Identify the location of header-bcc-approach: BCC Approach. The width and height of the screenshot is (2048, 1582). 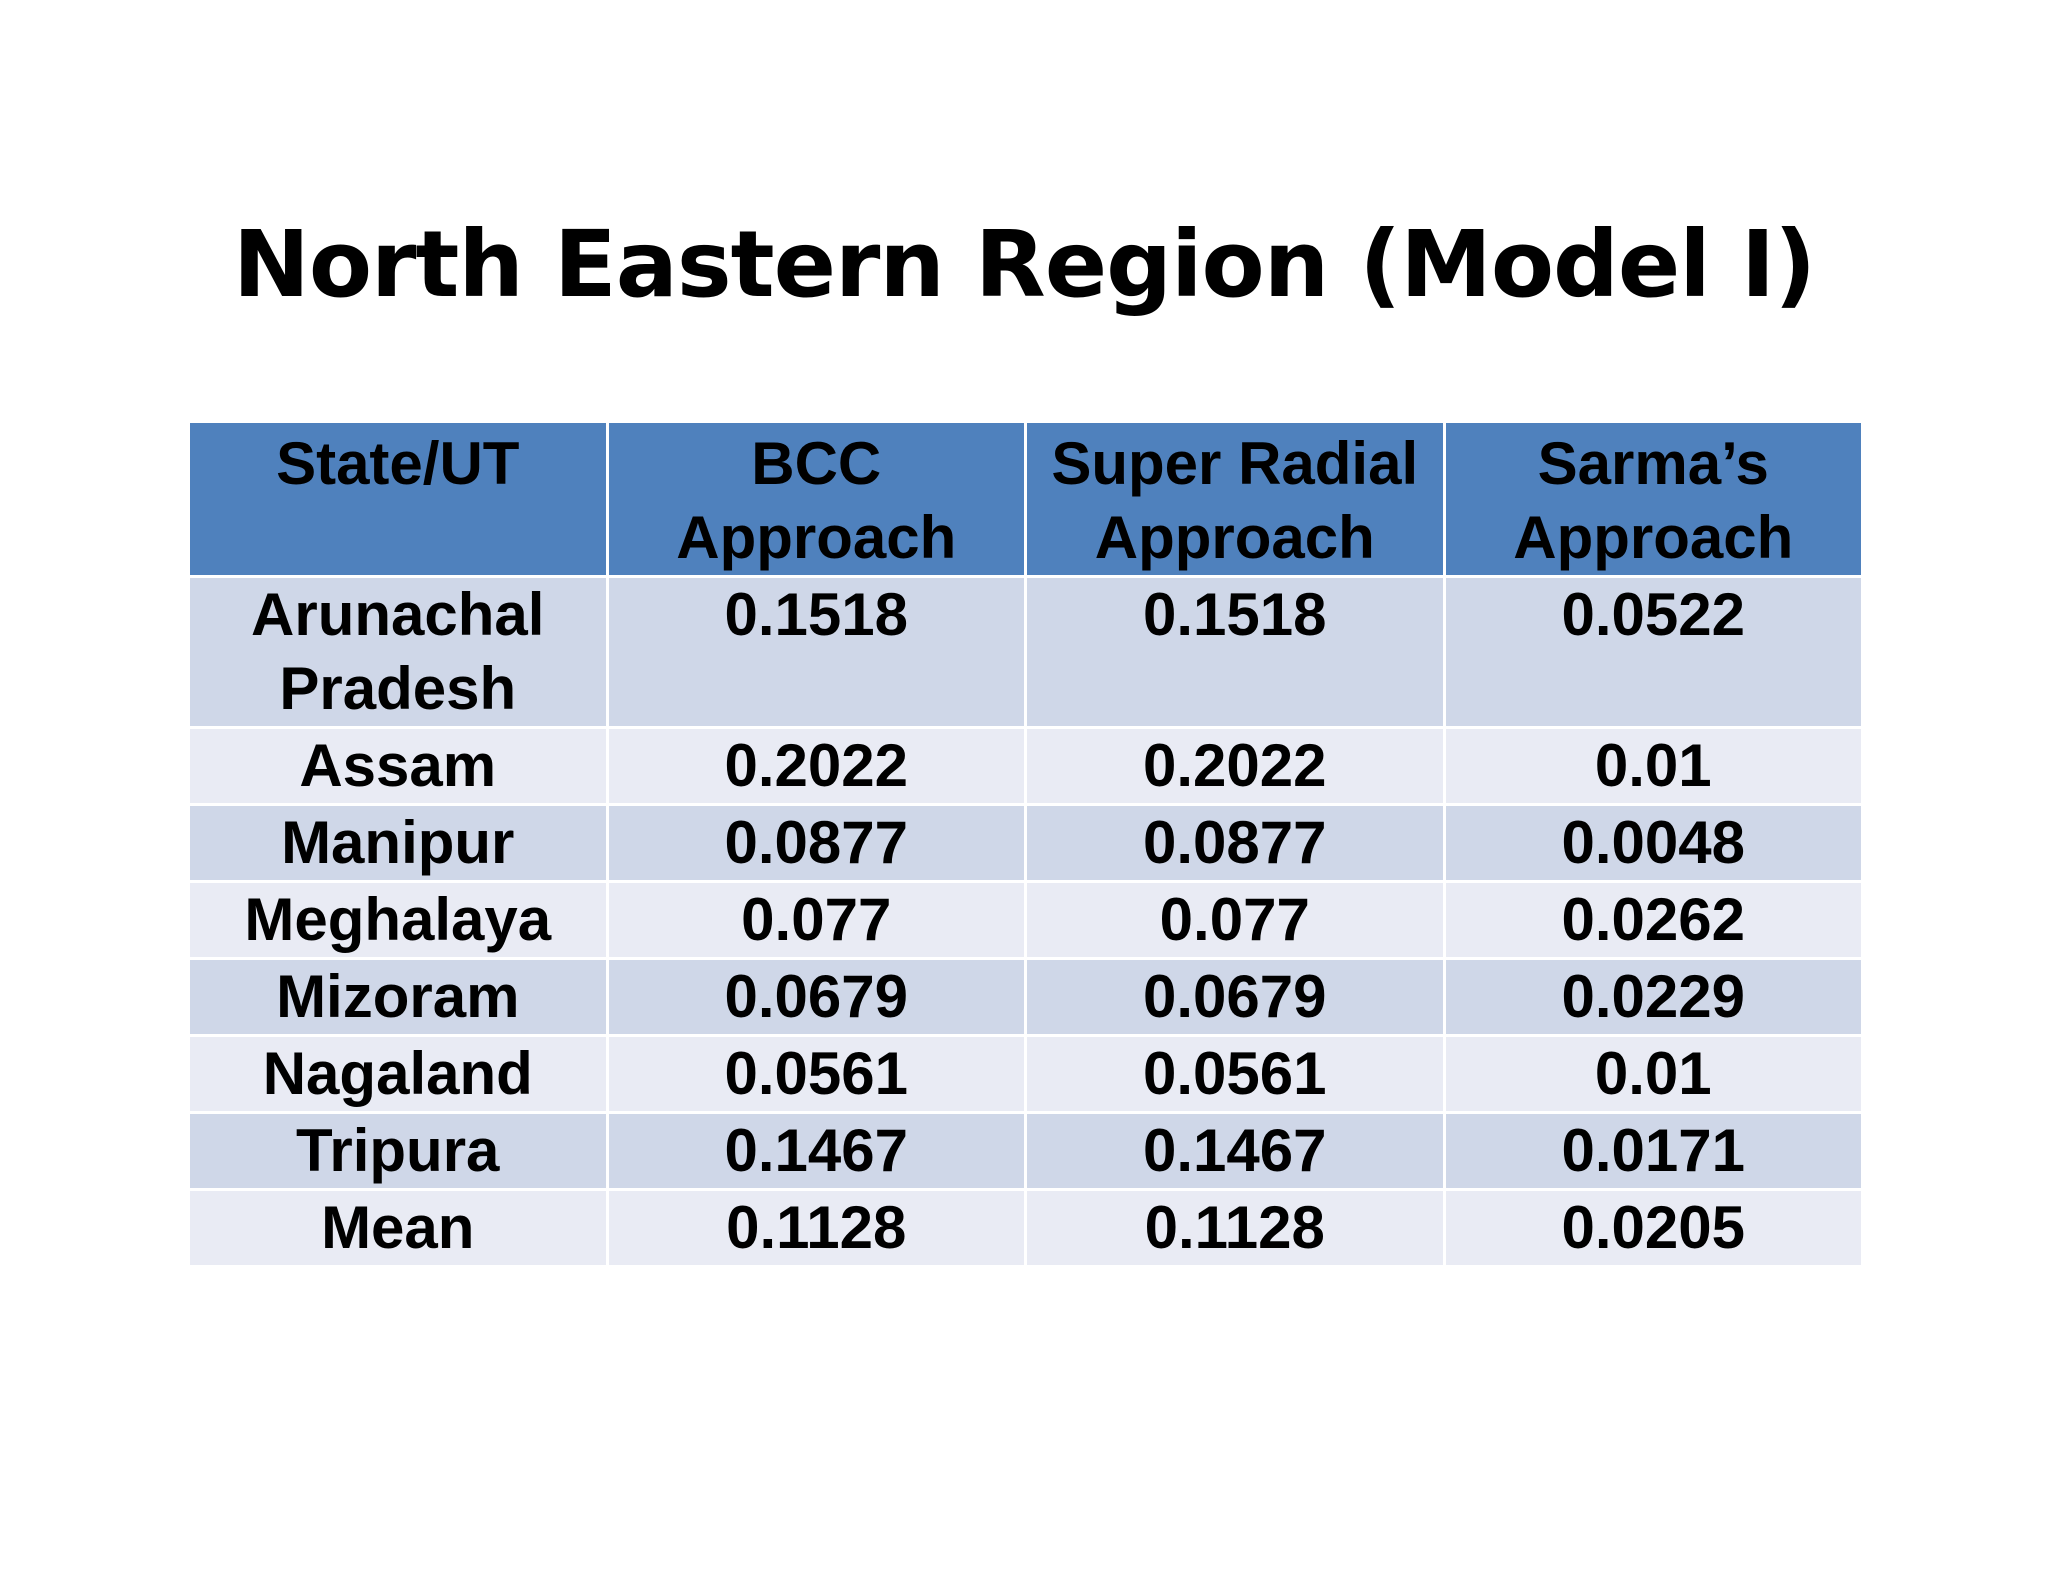
(816, 499).